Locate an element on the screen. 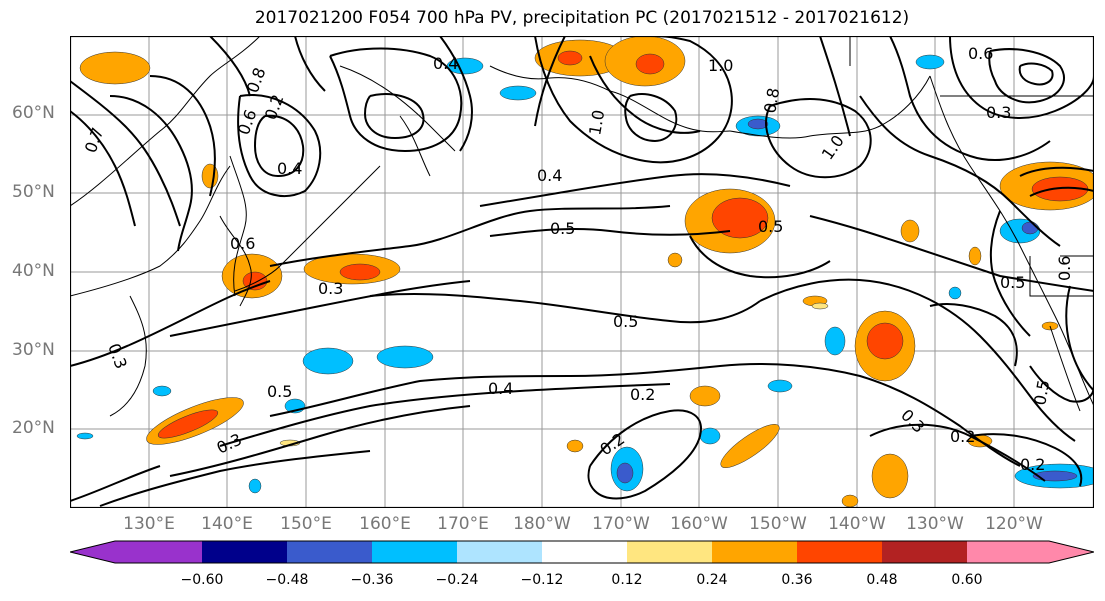 This screenshot has height=601, width=1105. colorbar-outline is located at coordinates (582, 552).